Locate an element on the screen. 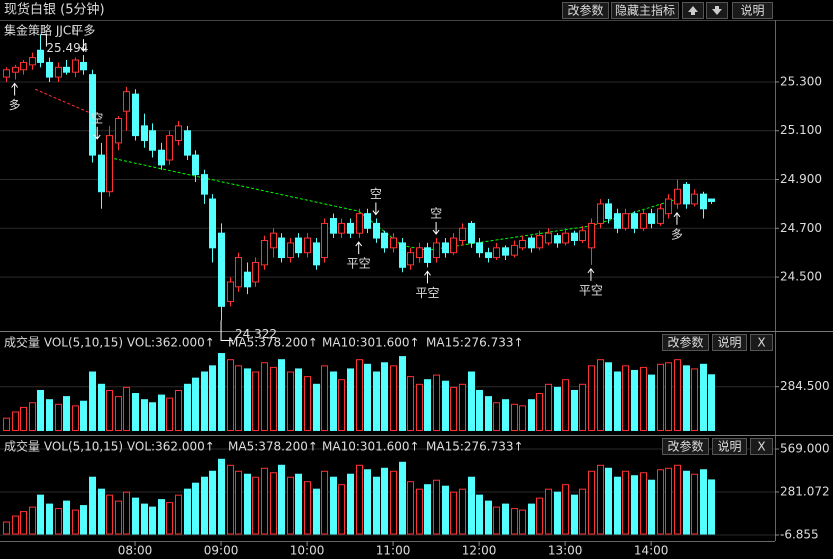 The height and width of the screenshot is (559, 833). signal-label: 平空 is located at coordinates (591, 290).